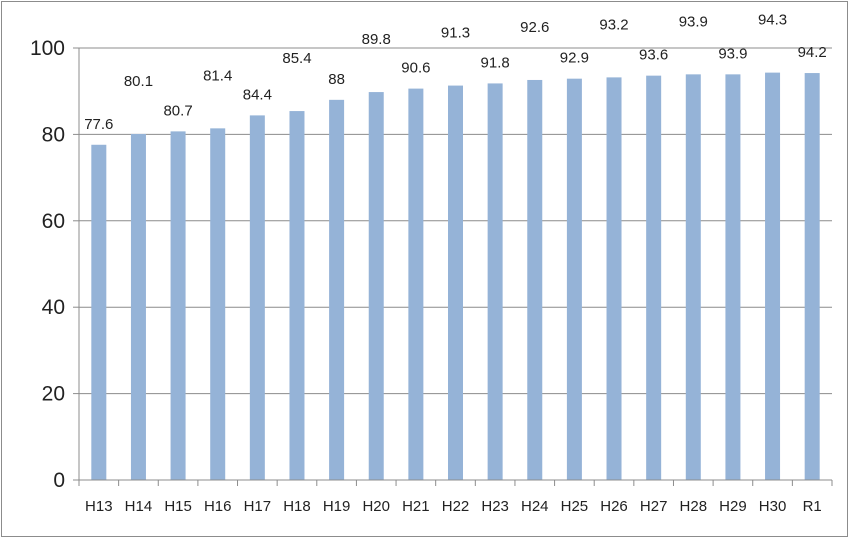  Describe the element at coordinates (218, 304) in the screenshot. I see `bar-H16` at that location.